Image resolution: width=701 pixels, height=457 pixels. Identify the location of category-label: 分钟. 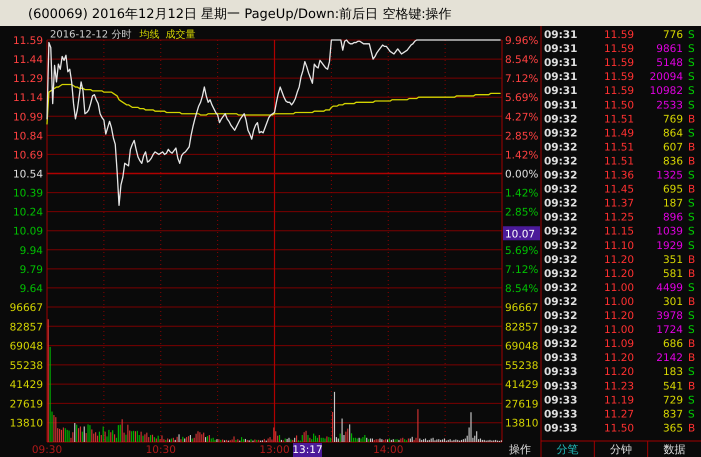
(621, 449).